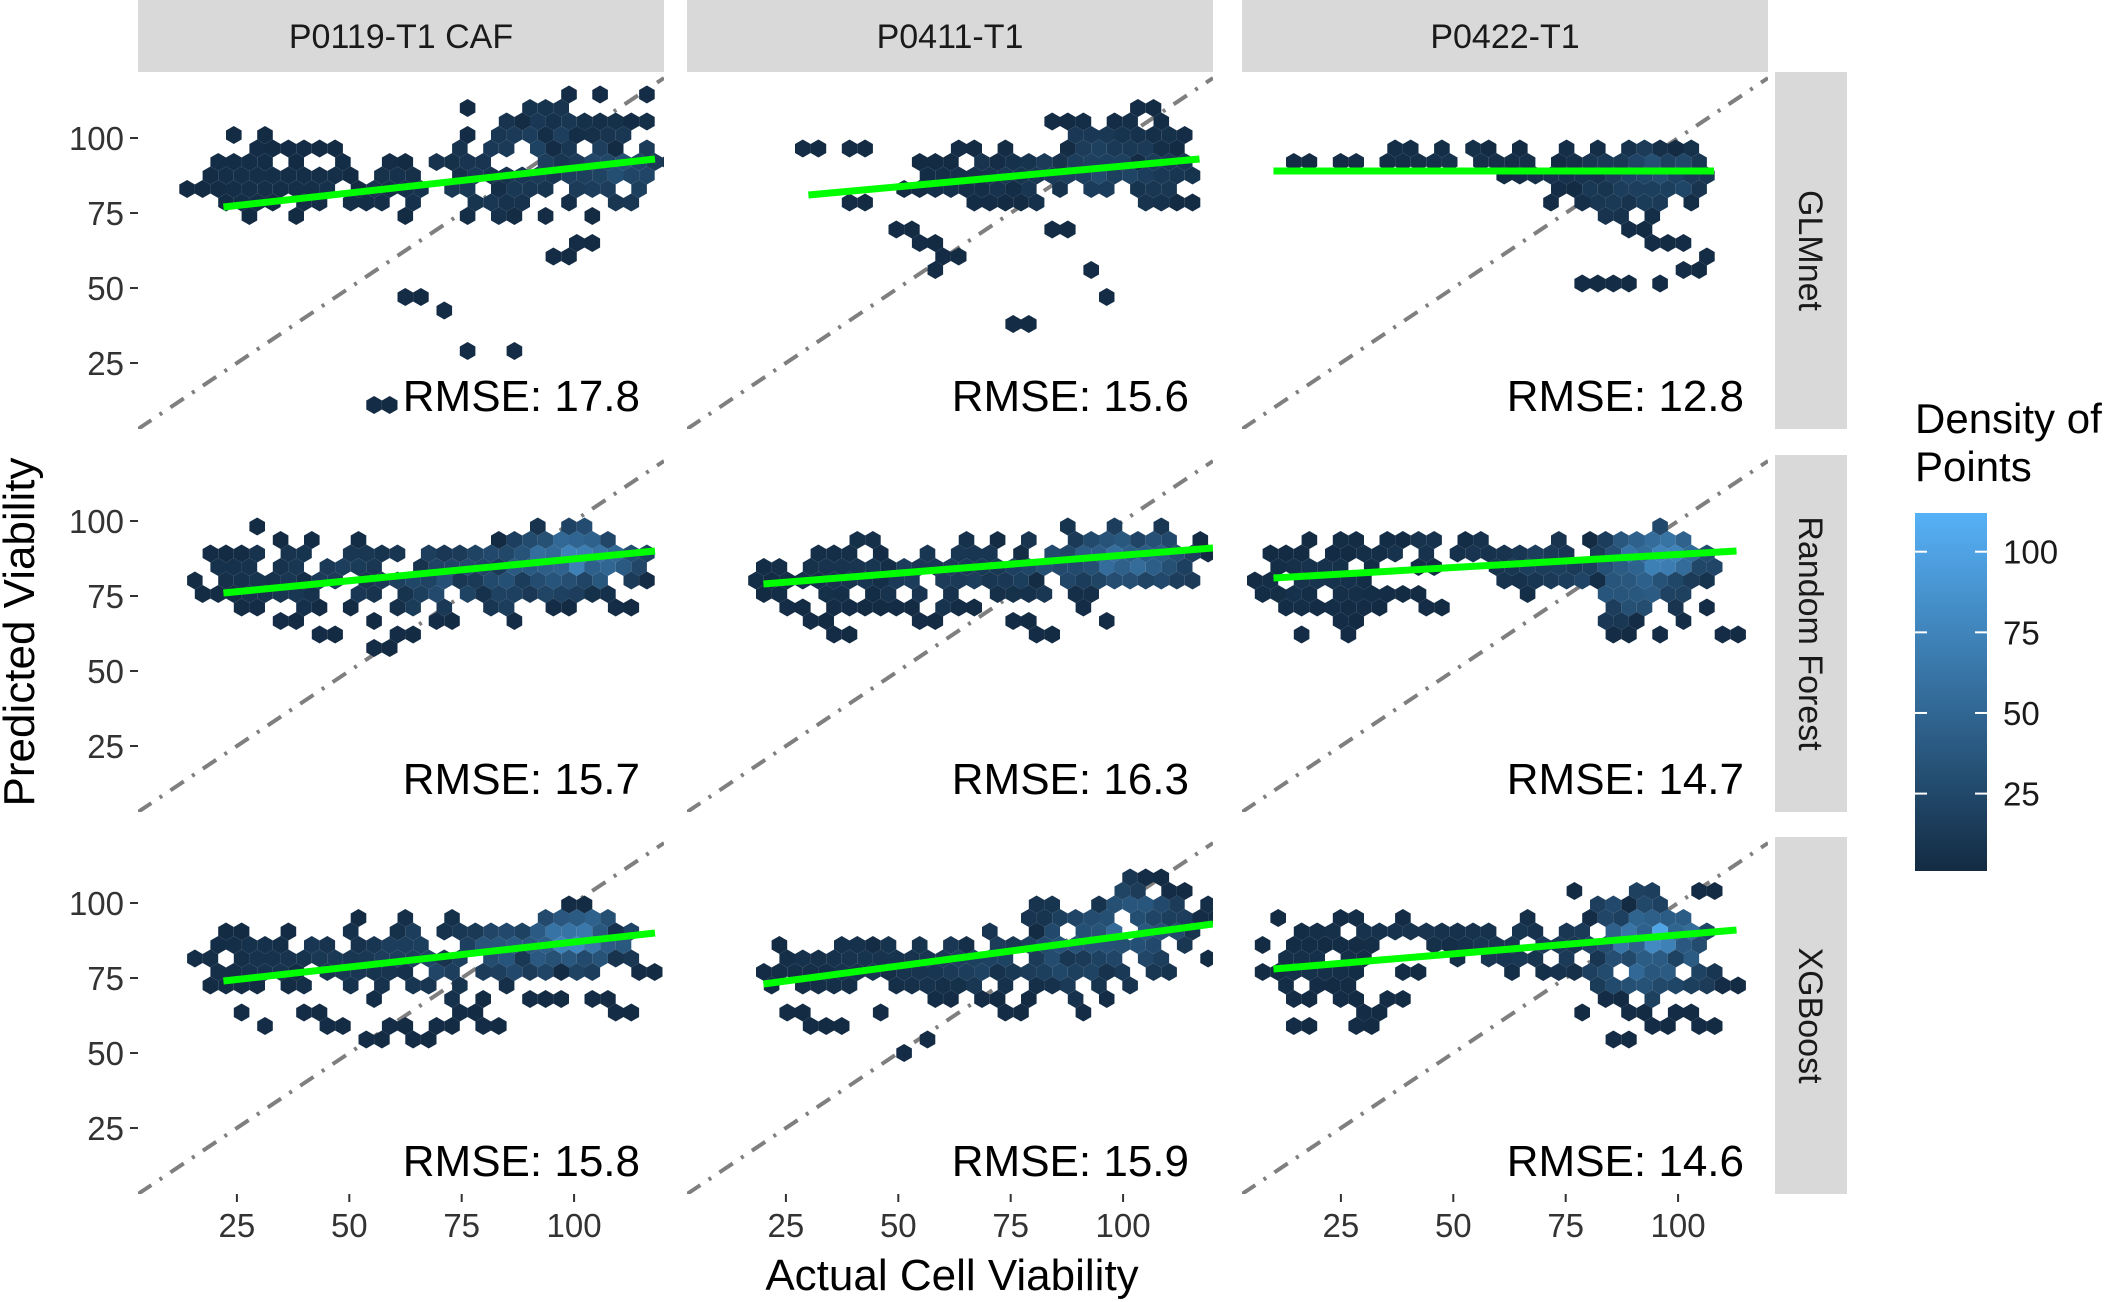  What do you see at coordinates (401, 635) in the screenshot?
I see `facet-panel: RMSE: 15.7` at bounding box center [401, 635].